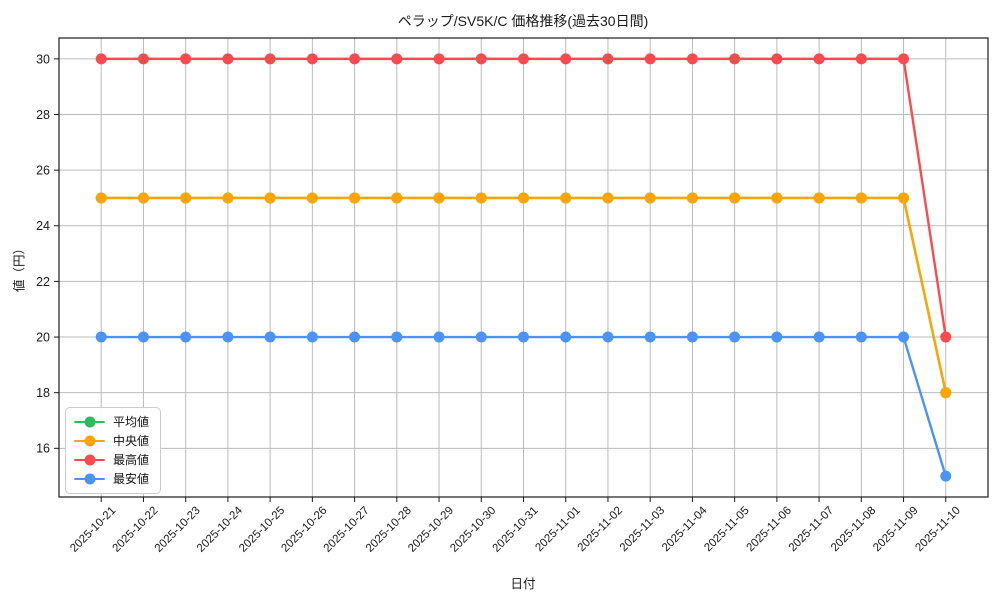 The image size is (1000, 600). What do you see at coordinates (111, 460) in the screenshot?
I see `legend-item-max: 最高値` at bounding box center [111, 460].